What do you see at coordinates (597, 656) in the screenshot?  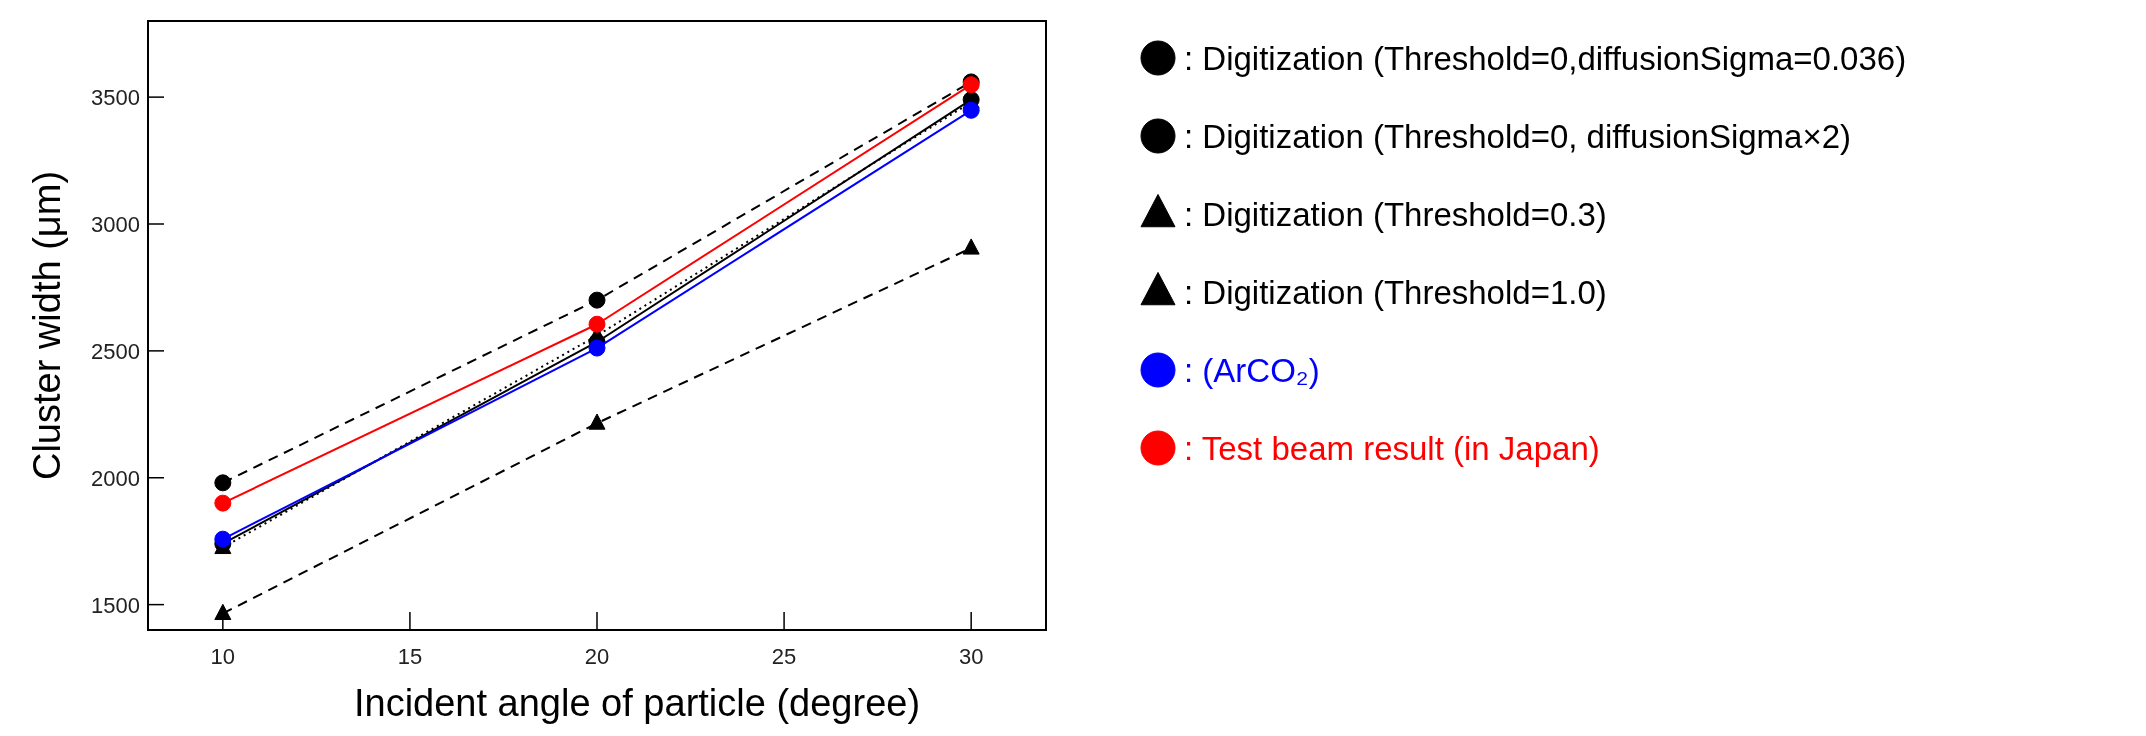 I see `x-tick-label: 20` at bounding box center [597, 656].